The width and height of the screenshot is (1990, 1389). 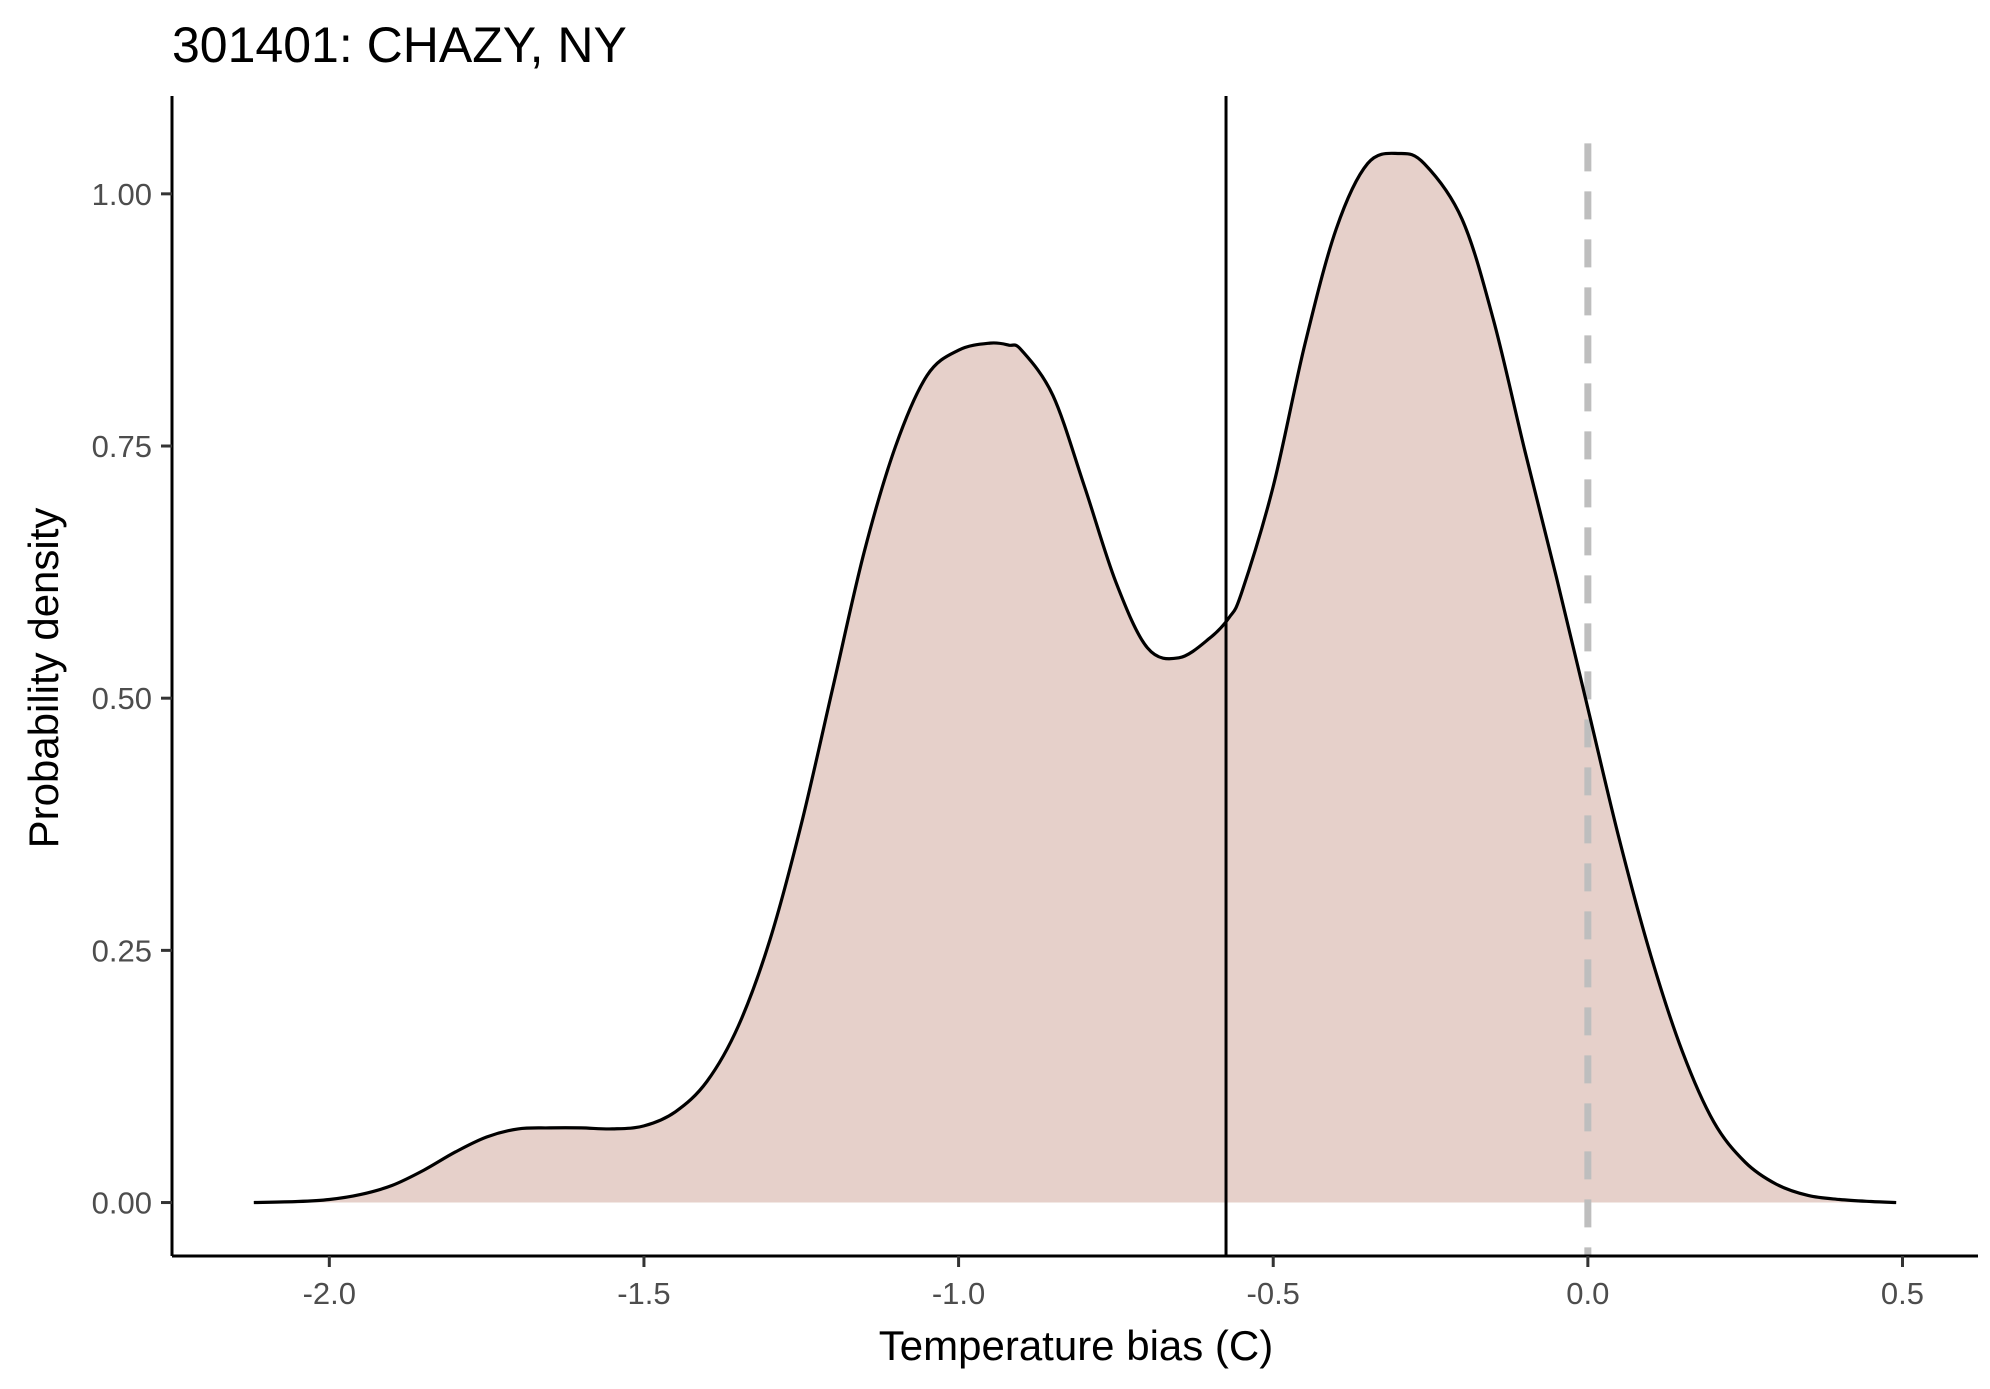 What do you see at coordinates (399, 45) in the screenshot?
I see `chart-title: 301401: CHAZY, NY` at bounding box center [399, 45].